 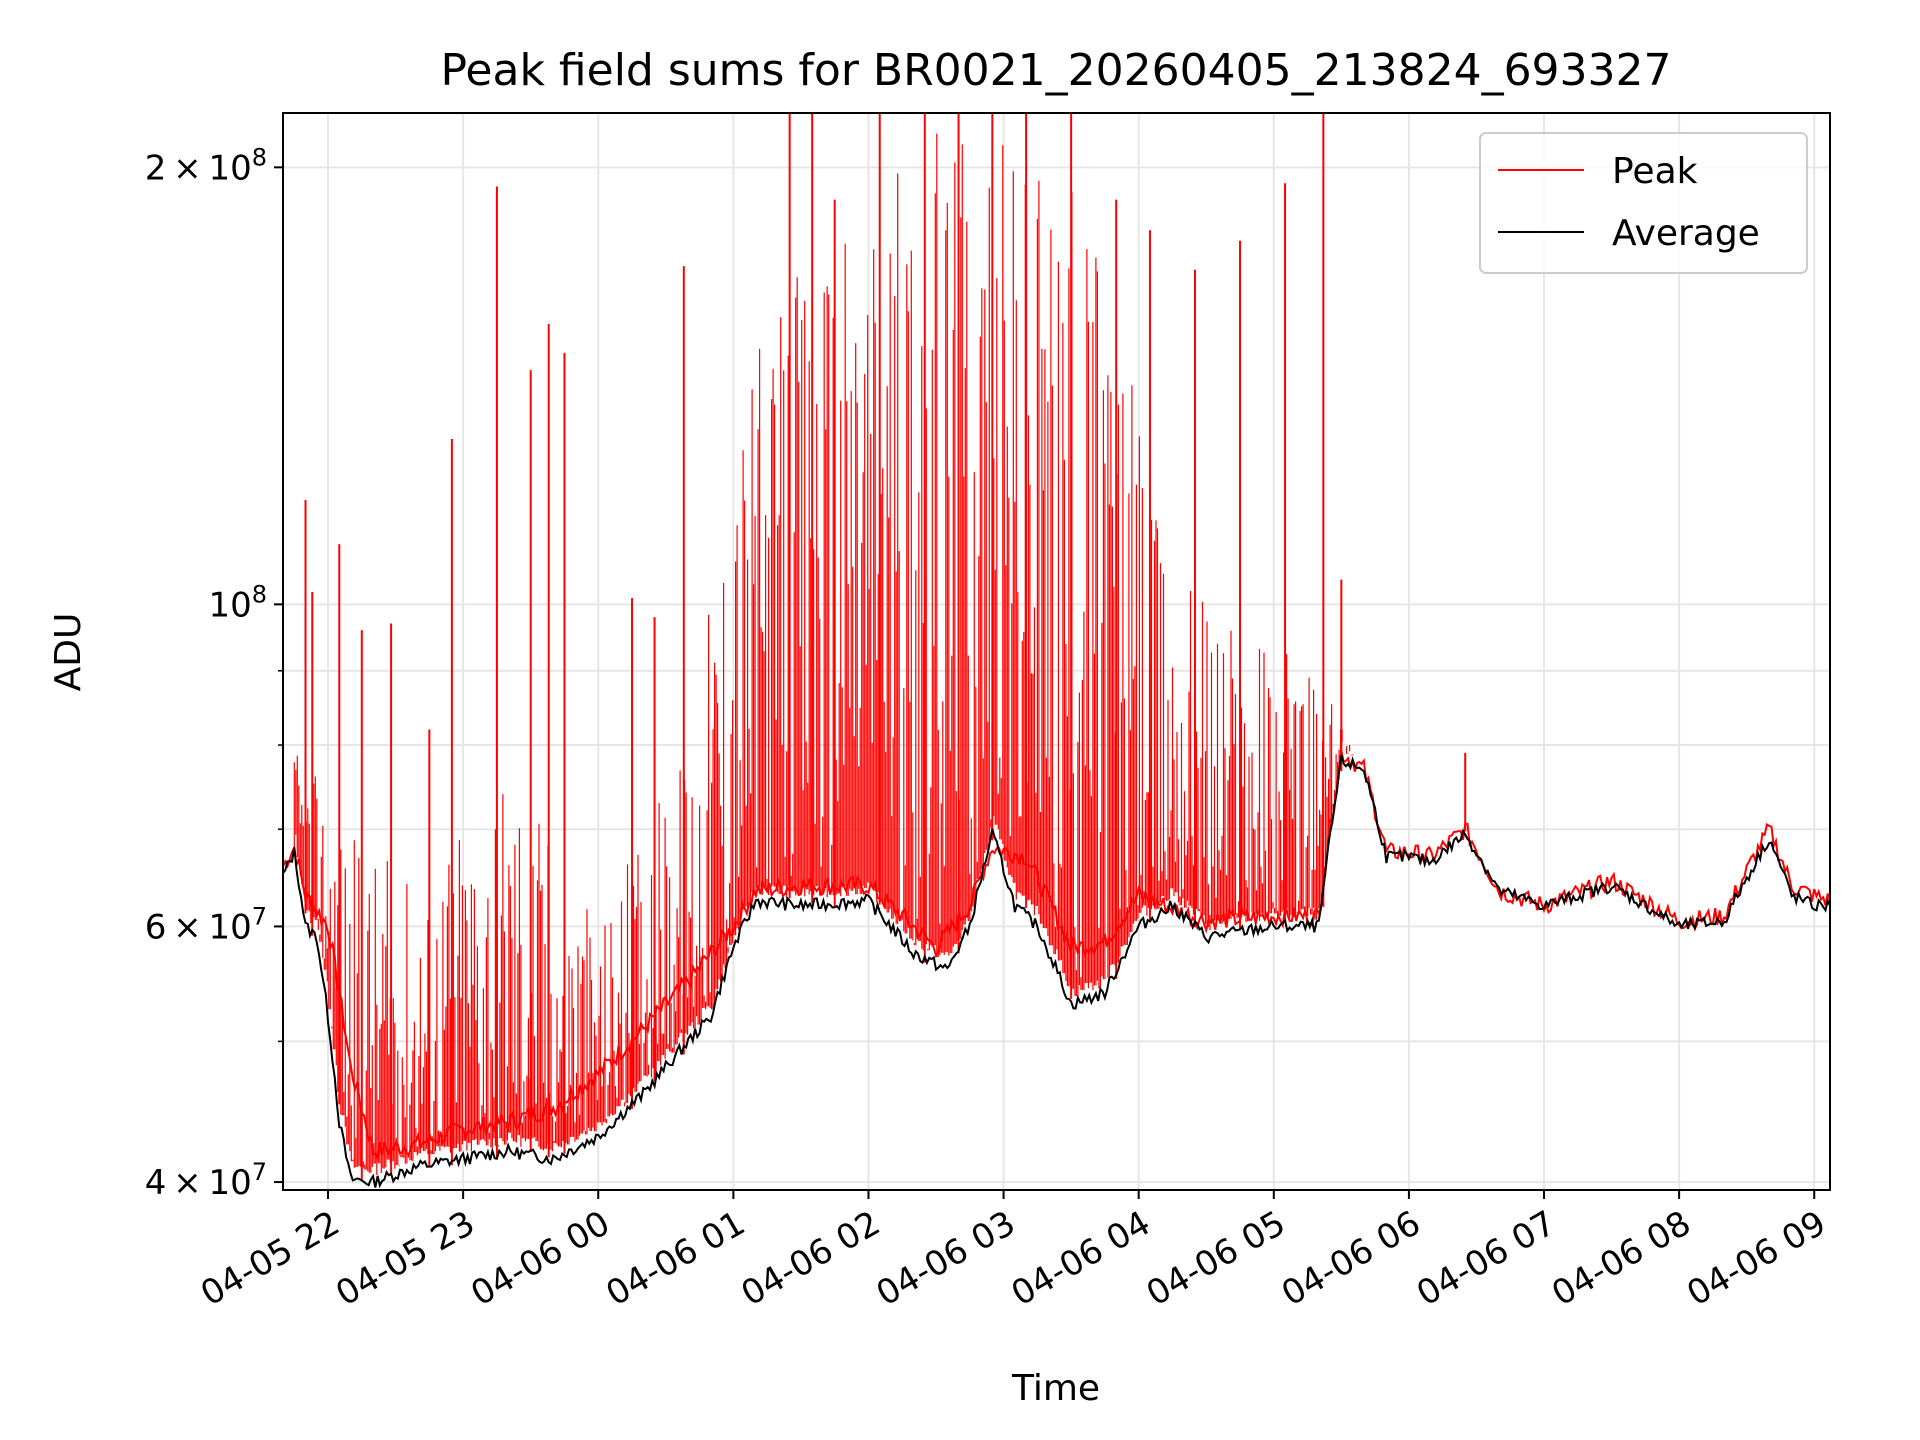 What do you see at coordinates (206, 924) in the screenshot?
I see `y-tick-label: 6 × 107` at bounding box center [206, 924].